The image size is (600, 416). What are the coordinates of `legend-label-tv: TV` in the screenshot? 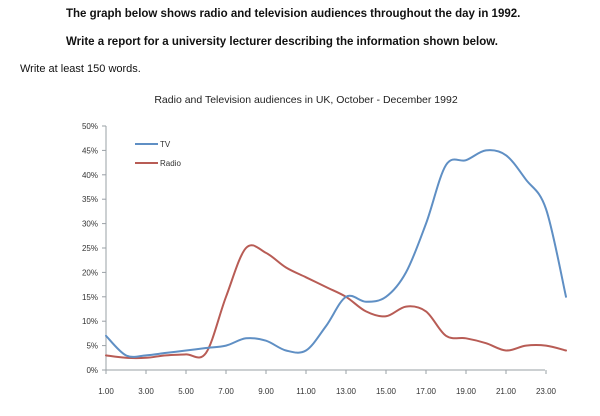 It's located at (165, 144).